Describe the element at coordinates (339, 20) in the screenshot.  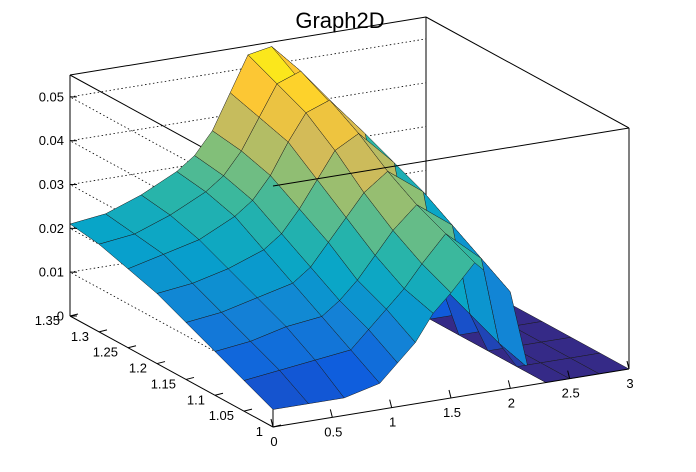
I see `chart-title: Graph2D` at that location.